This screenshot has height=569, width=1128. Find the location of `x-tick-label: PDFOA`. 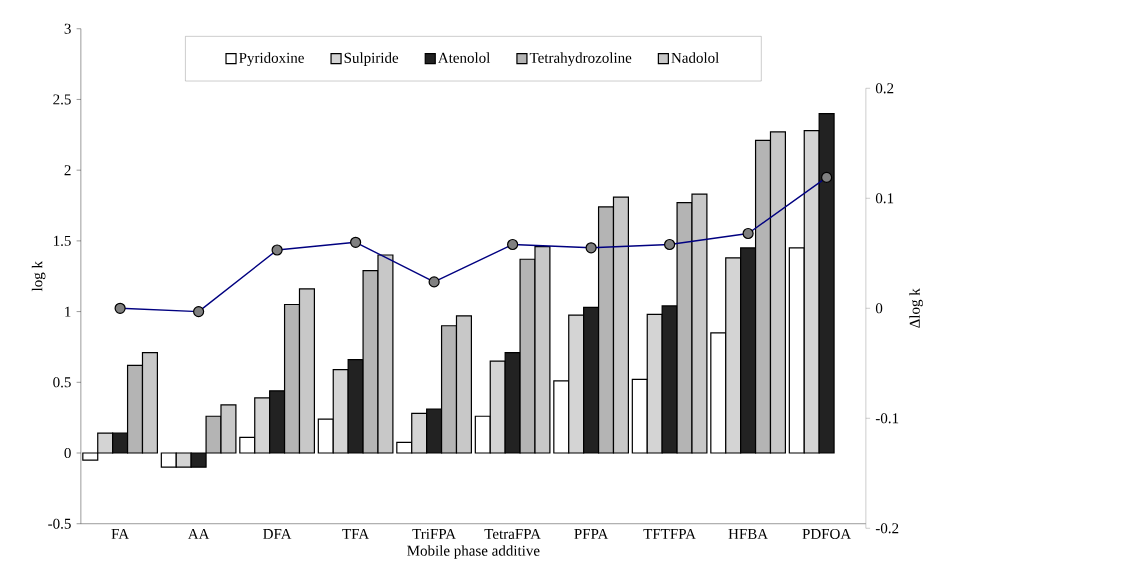

x-tick-label: PDFOA is located at coordinates (827, 533).